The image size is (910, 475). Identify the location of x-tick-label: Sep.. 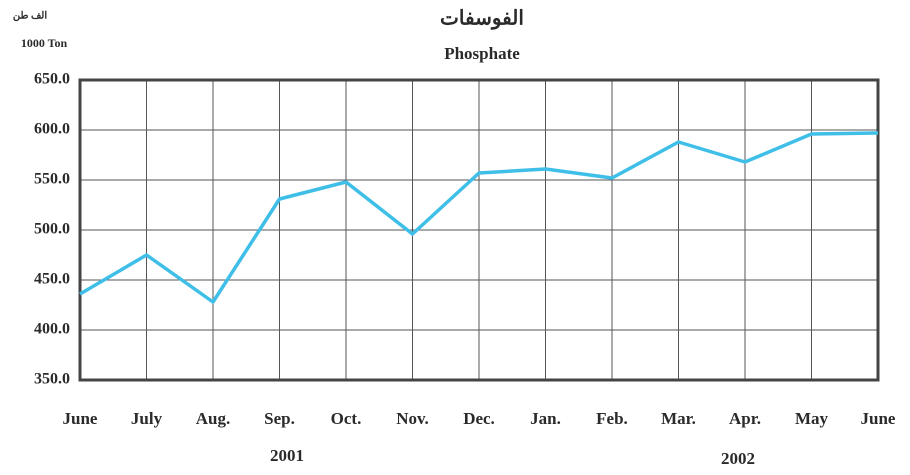
(279, 418).